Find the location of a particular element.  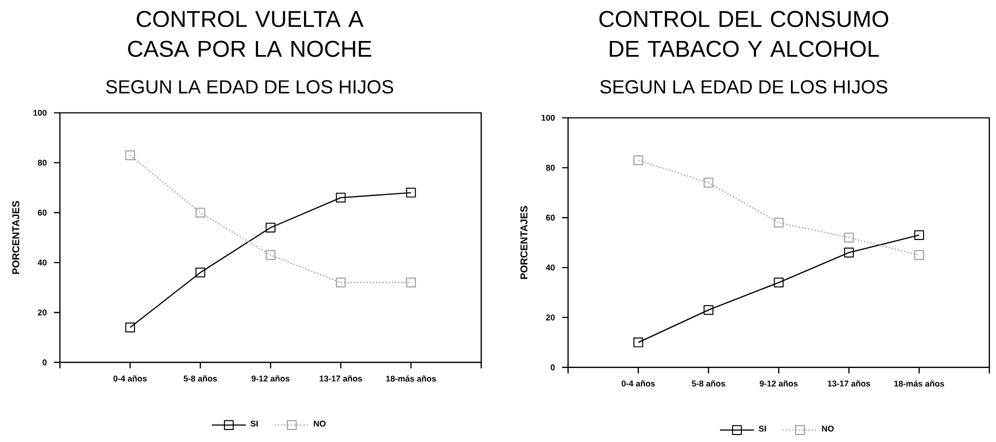

chart-title: CONTROL DEL CONSUMO DE TABACO Y ALCOHOL is located at coordinates (743, 33).